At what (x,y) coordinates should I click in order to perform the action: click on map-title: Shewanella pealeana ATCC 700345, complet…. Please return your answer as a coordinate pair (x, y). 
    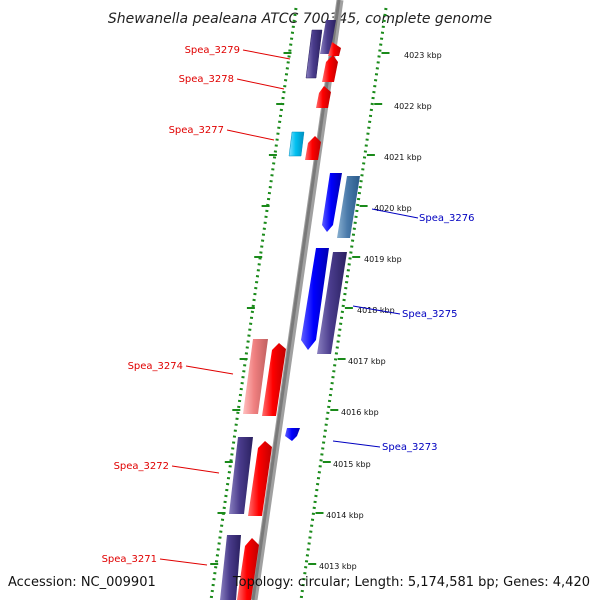
    Looking at the image, I should click on (300, 19).